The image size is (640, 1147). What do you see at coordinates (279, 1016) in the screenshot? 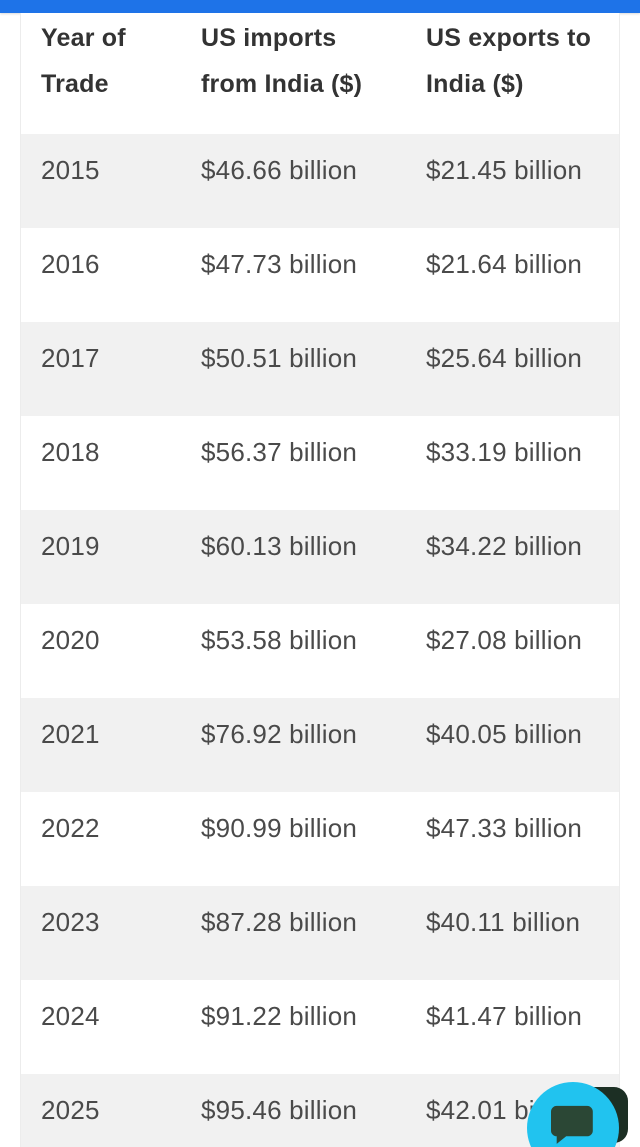
I see `cell-imports: $91.22 billion` at bounding box center [279, 1016].